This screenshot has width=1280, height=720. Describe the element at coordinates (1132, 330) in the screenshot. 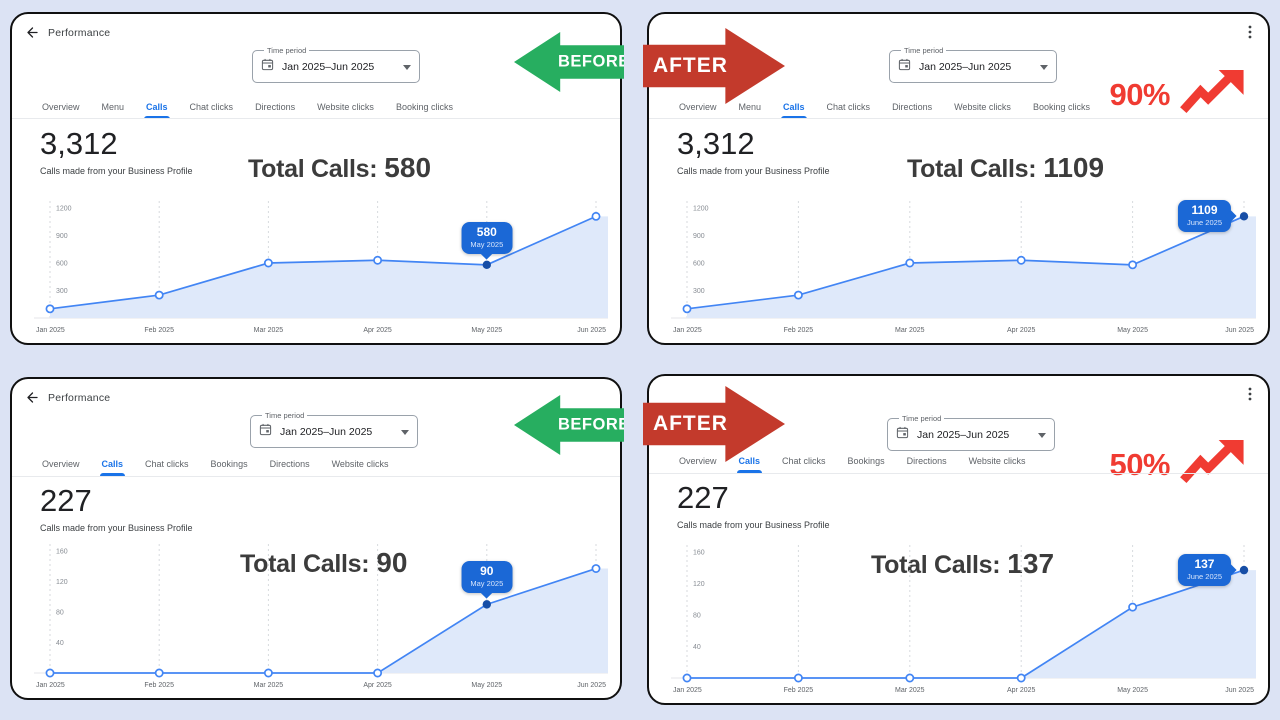

I see `svg-text: May 2025` at that location.